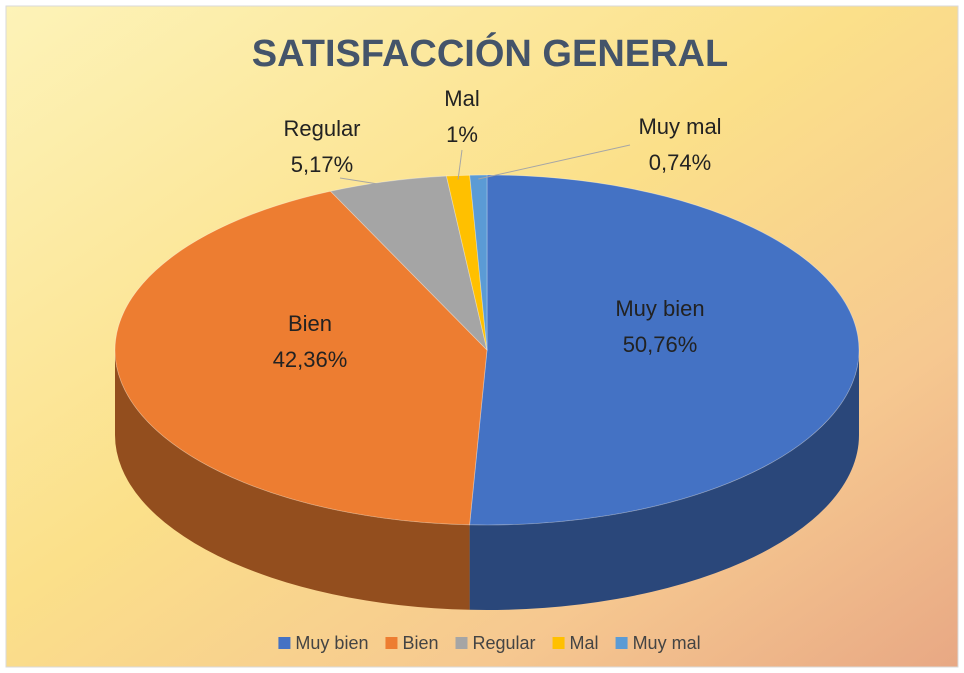  Describe the element at coordinates (461, 98) in the screenshot. I see `data-label-name: Mal` at that location.